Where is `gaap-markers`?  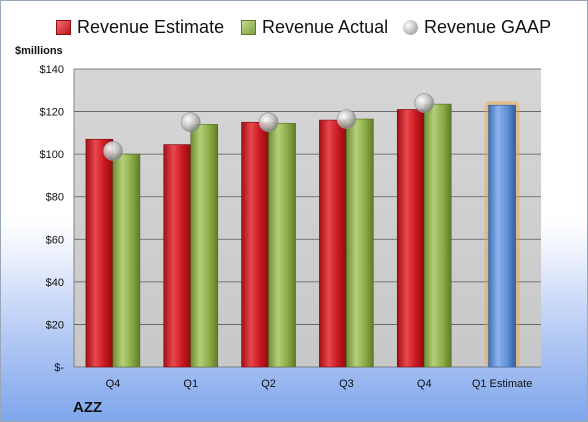 gaap-markers is located at coordinates (269, 127).